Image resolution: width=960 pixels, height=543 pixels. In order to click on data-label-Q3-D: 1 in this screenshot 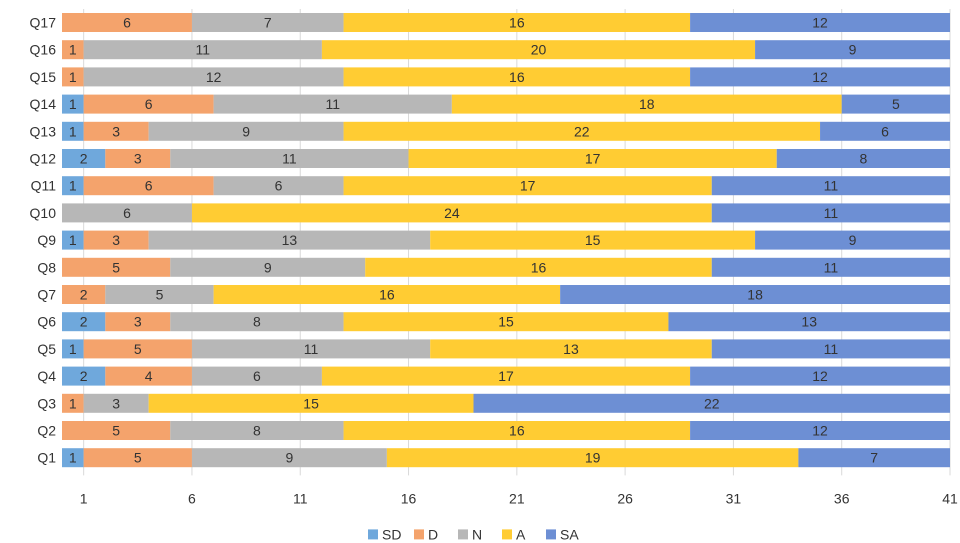, I will do `click(73, 403)`.